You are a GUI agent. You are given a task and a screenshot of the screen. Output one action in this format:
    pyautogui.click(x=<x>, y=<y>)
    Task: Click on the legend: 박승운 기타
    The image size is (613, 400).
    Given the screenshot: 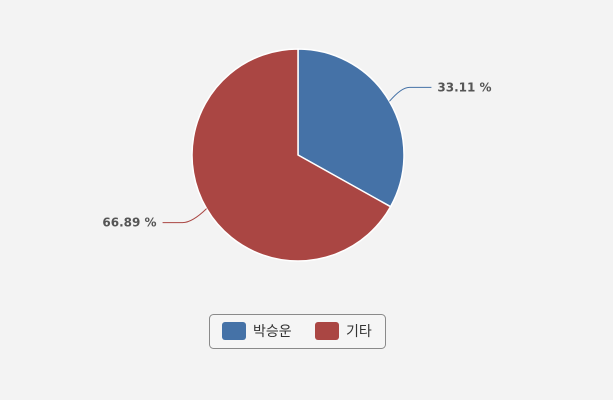 What is the action you would take?
    pyautogui.click(x=297, y=331)
    